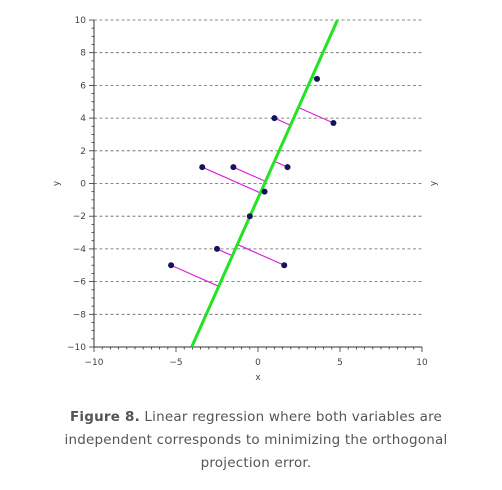 This screenshot has width=502, height=490. I want to click on y-tick-label: −2, so click(79, 217).